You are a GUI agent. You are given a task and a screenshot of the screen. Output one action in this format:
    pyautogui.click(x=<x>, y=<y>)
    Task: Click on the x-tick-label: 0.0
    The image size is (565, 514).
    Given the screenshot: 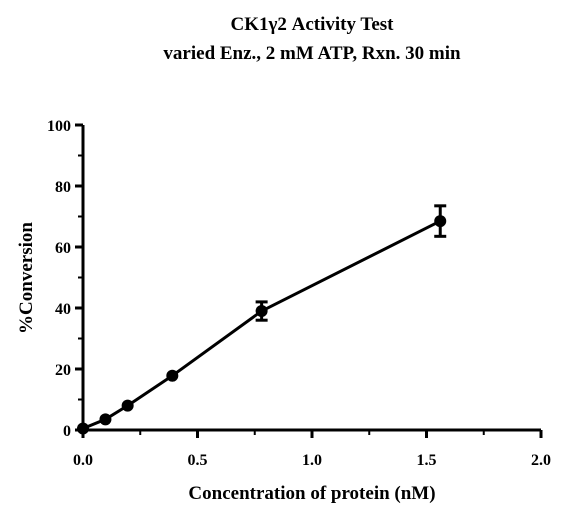 What is the action you would take?
    pyautogui.click(x=83, y=460)
    